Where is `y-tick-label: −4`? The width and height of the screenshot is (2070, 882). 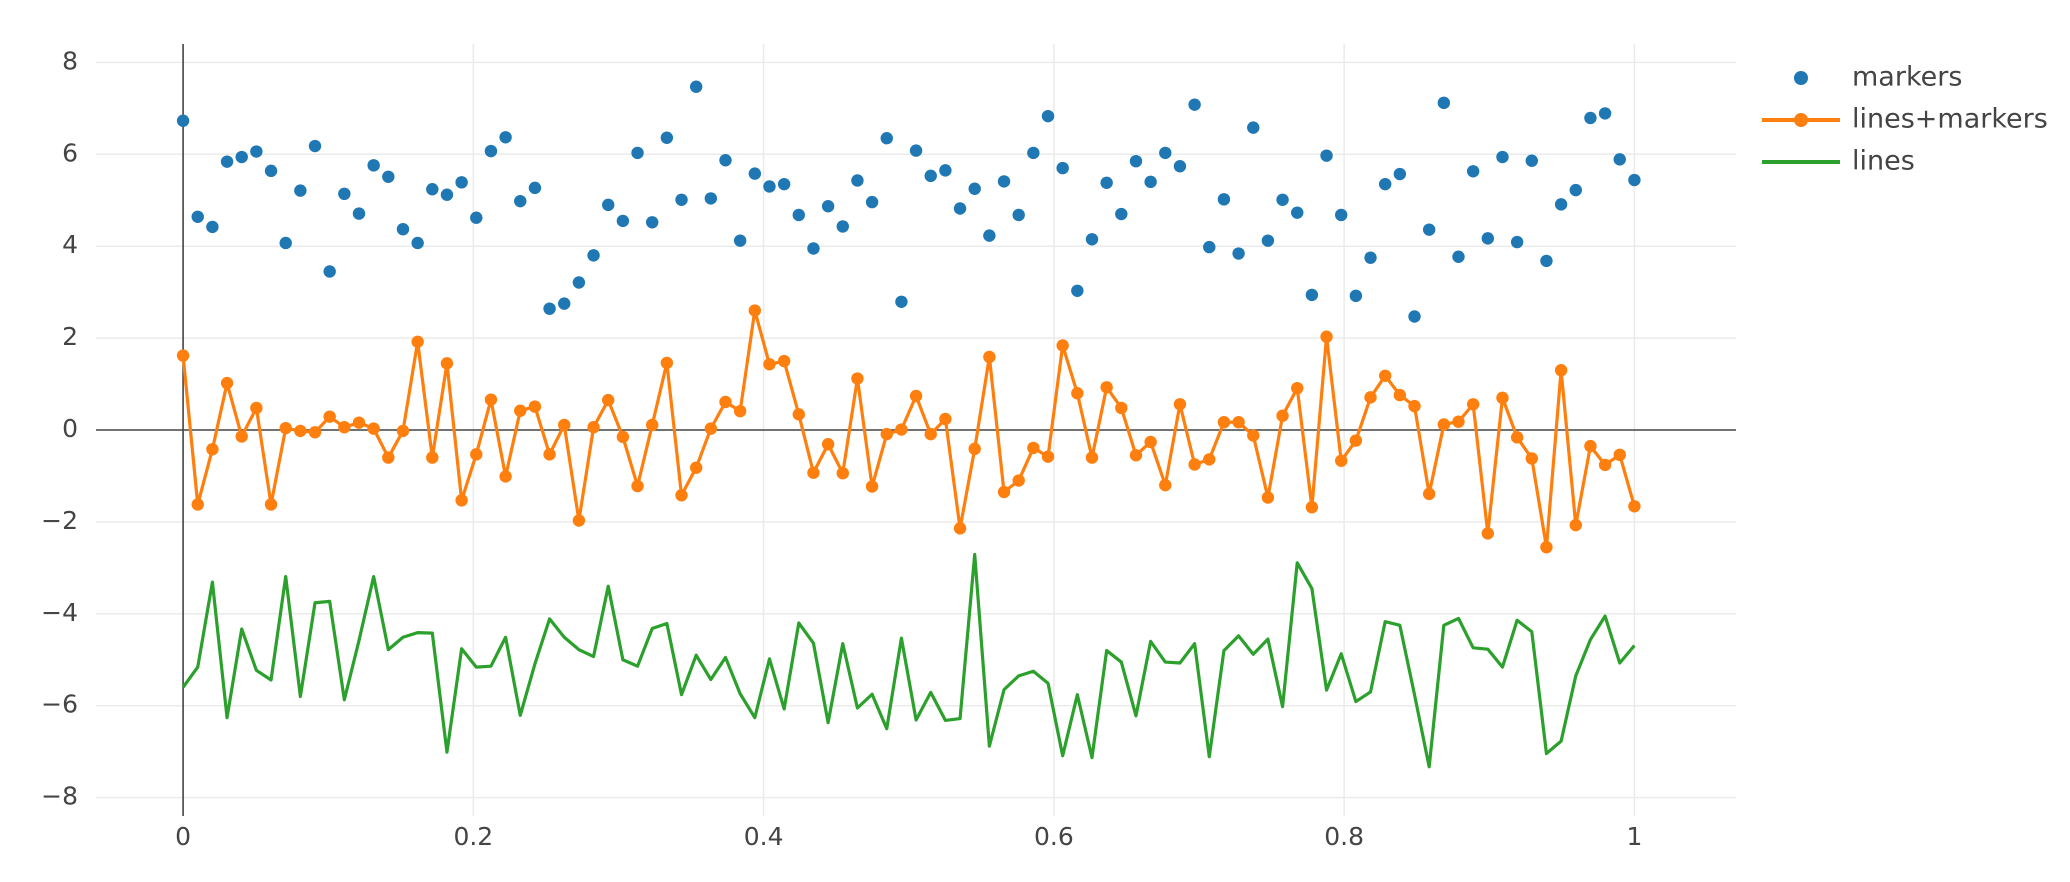
y-tick-label: −4 is located at coordinates (59, 612).